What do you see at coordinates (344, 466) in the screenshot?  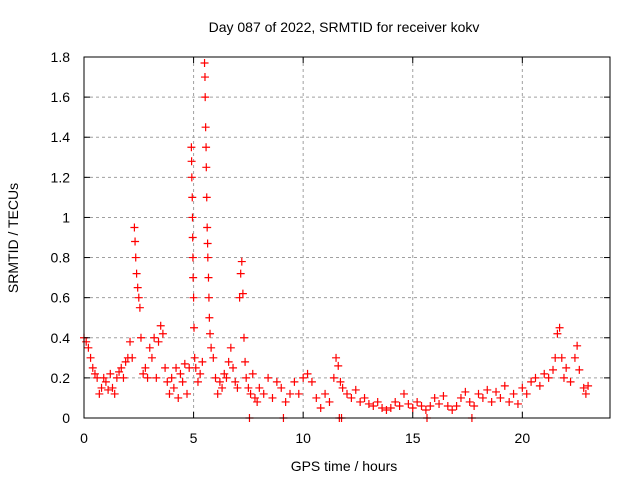 I see `x-axis-label: GPS time / hours` at bounding box center [344, 466].